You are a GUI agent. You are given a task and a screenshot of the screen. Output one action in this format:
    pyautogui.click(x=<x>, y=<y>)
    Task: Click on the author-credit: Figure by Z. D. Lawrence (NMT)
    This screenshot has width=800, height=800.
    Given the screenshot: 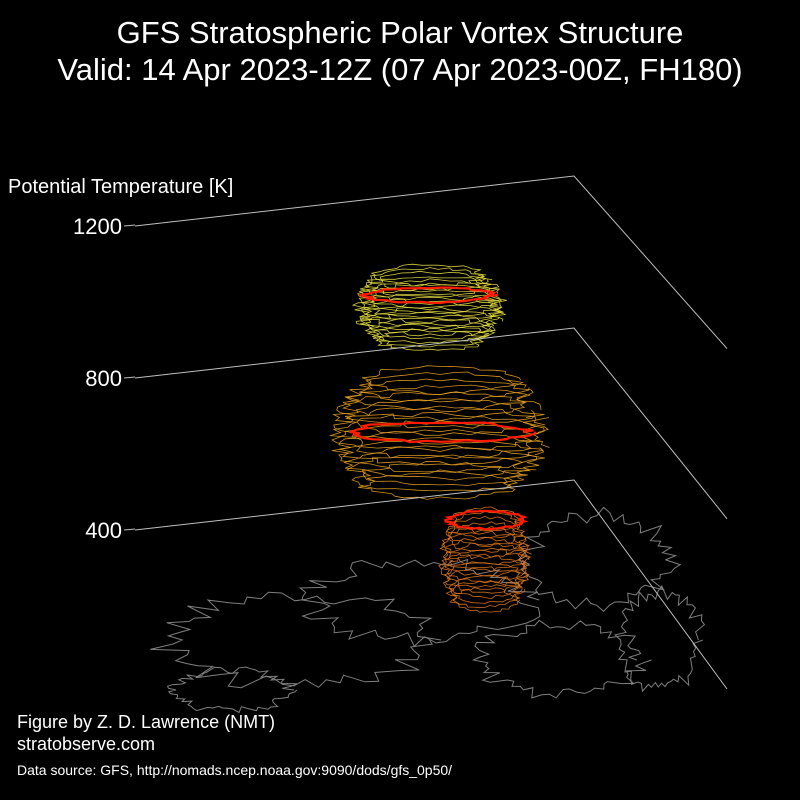 What is the action you would take?
    pyautogui.click(x=146, y=722)
    